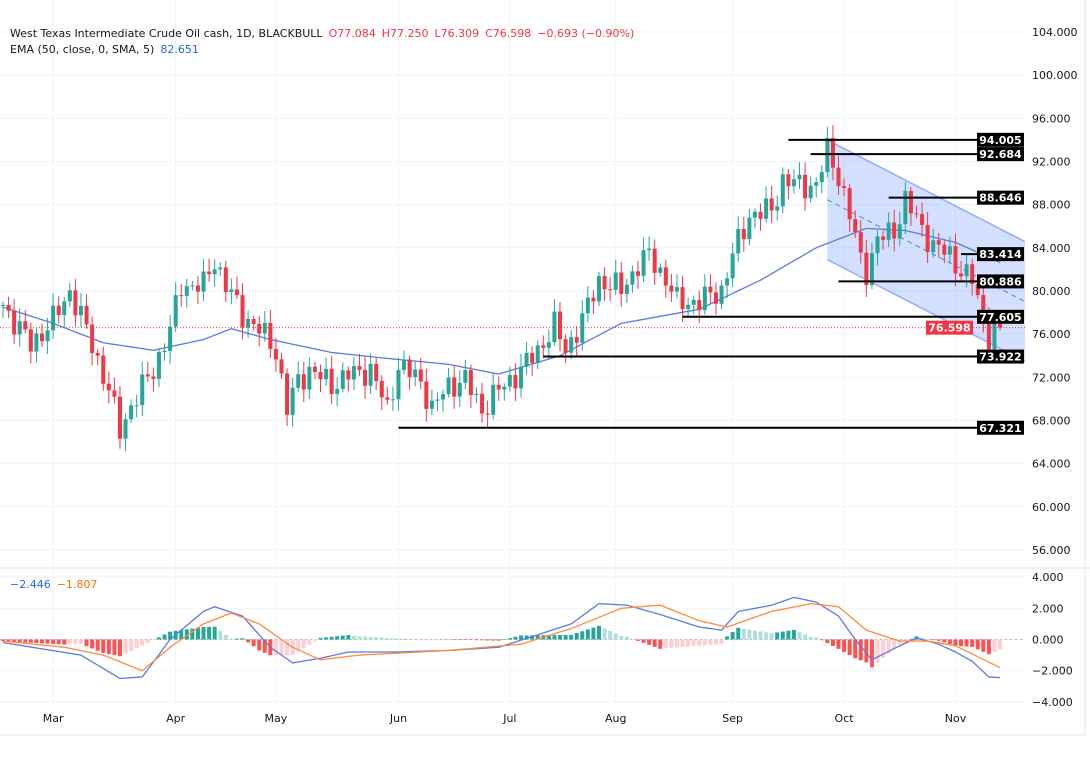  What do you see at coordinates (1052, 702) in the screenshot?
I see `macd-tick-label: −4.000` at bounding box center [1052, 702].